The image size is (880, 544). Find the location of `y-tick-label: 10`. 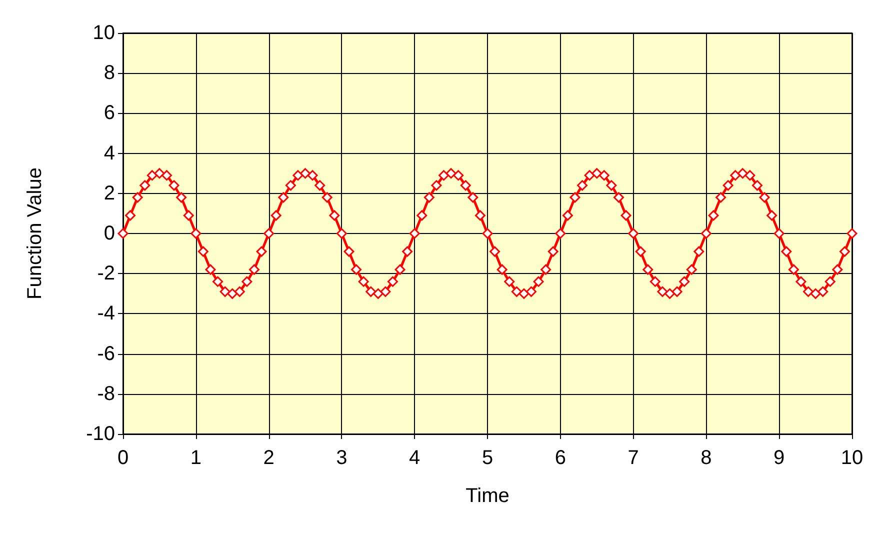

y-tick-label: 10 is located at coordinates (103, 33).